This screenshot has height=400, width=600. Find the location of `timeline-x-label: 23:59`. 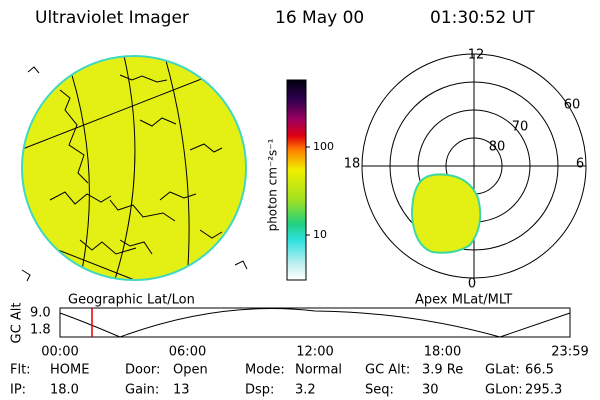

timeline-x-label: 23:59 is located at coordinates (569, 352).